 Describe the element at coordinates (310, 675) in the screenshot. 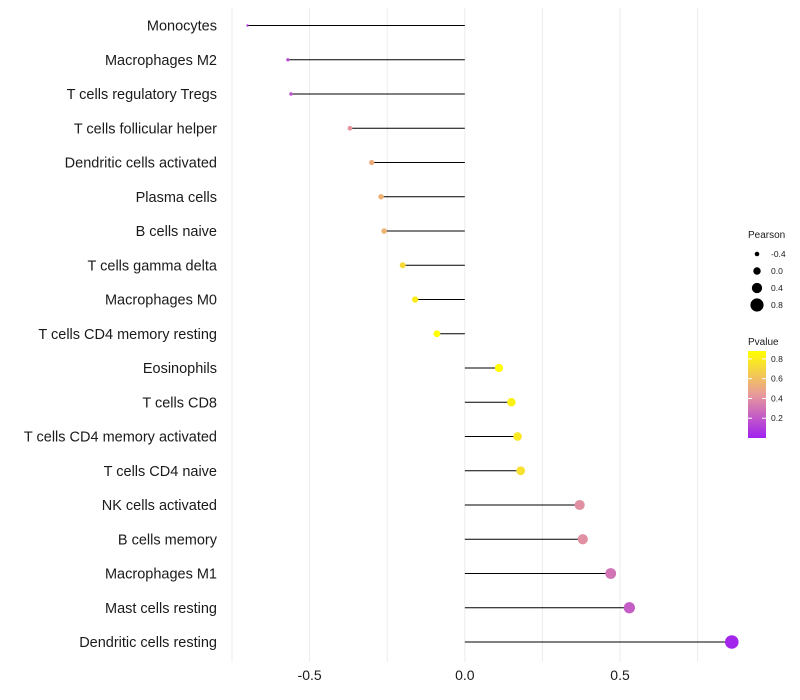

I see `x-tick-label: -0.5` at that location.